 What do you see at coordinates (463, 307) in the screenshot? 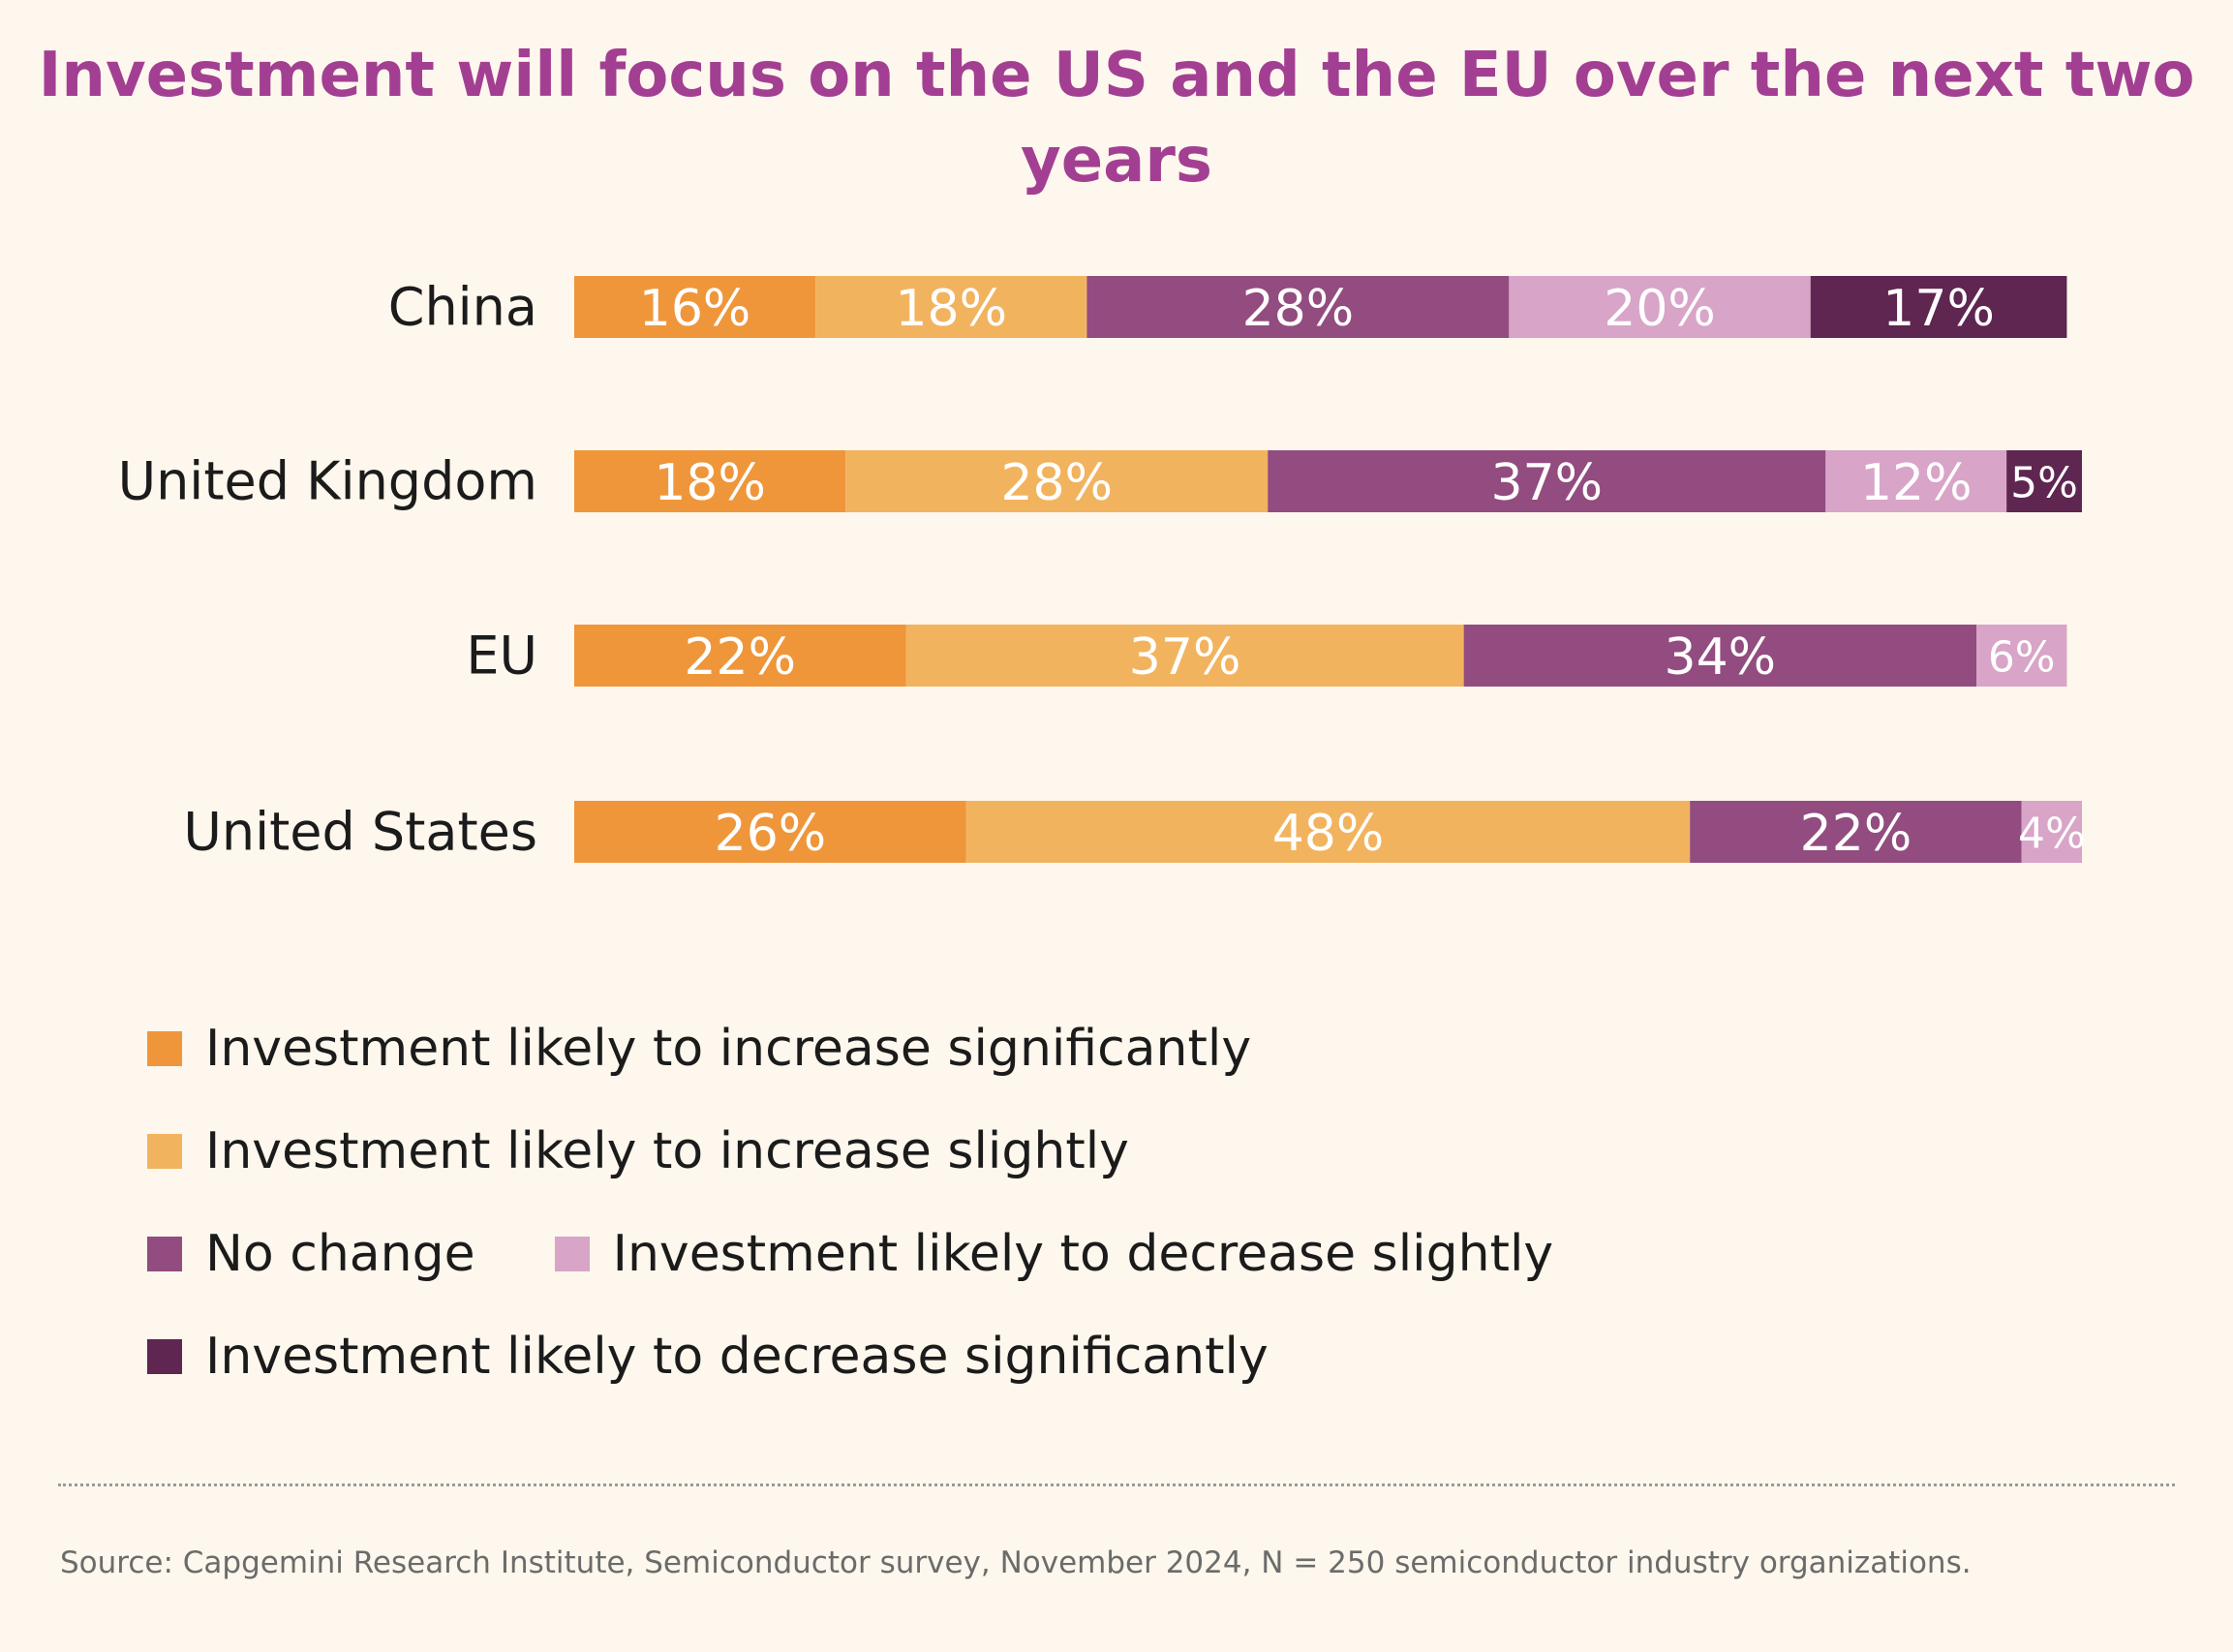
I see `category-label: China` at bounding box center [463, 307].